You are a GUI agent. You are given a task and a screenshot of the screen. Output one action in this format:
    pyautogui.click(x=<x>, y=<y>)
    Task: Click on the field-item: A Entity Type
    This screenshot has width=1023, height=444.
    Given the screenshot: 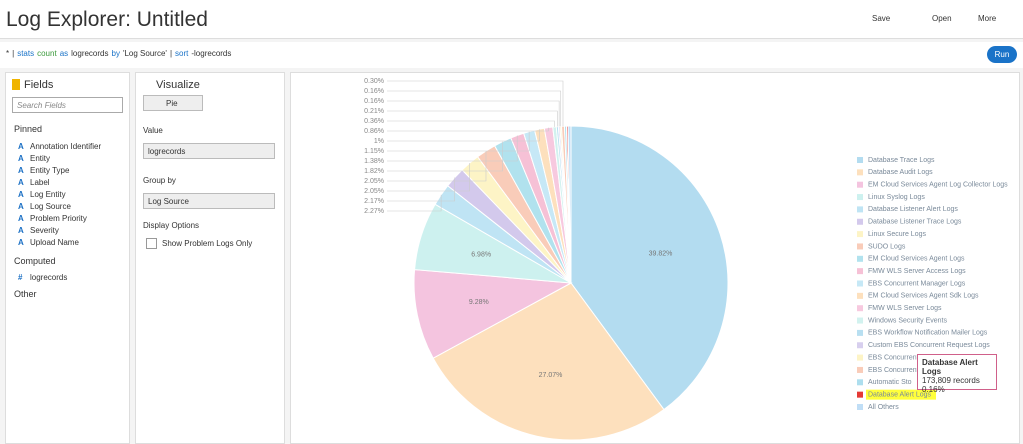 What is the action you would take?
    pyautogui.click(x=59, y=171)
    